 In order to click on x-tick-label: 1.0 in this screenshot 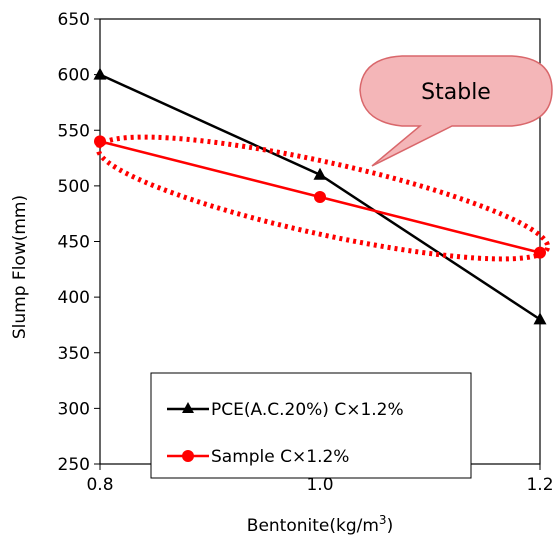, I will do `click(319, 485)`.